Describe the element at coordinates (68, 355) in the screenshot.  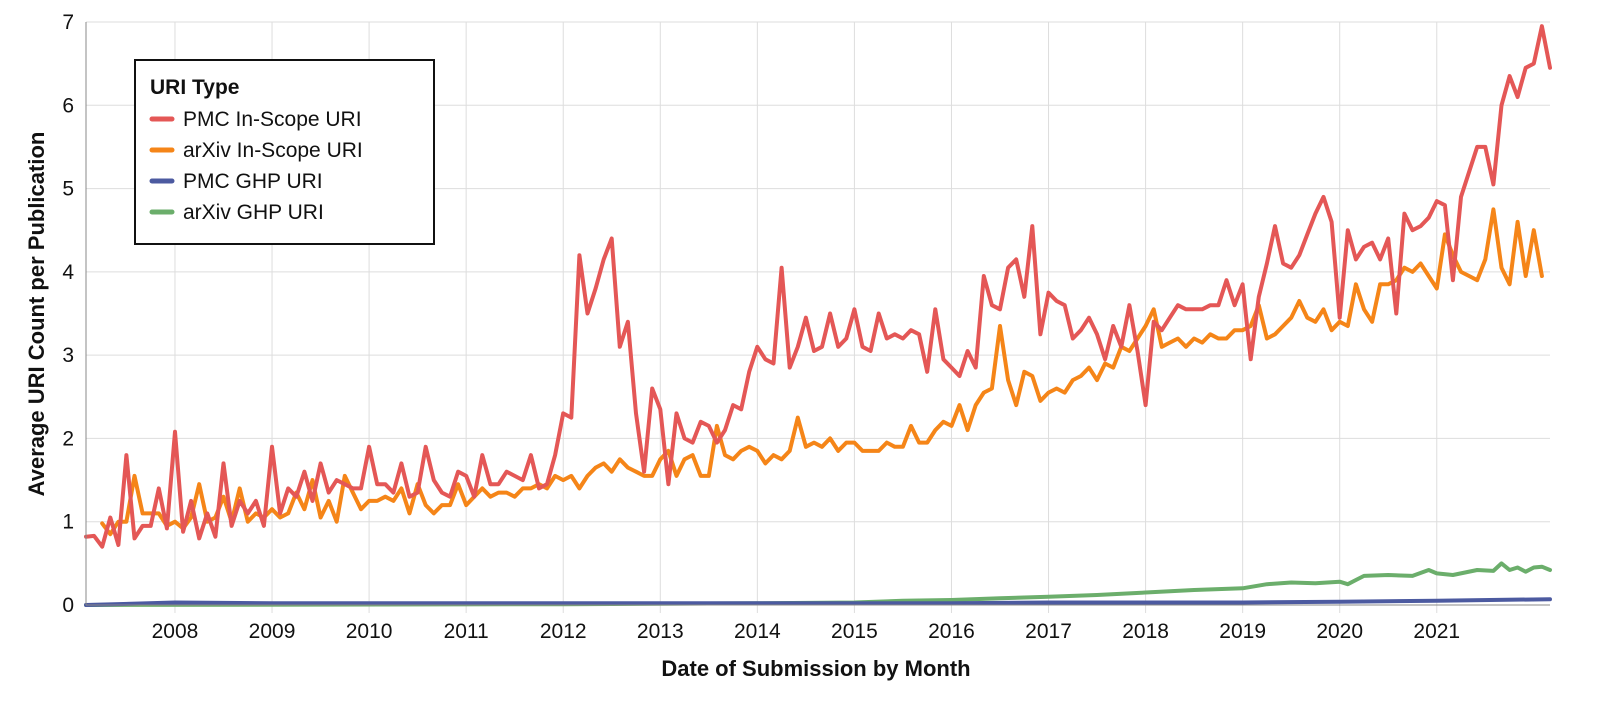
I see `y-tick-label: 3` at that location.